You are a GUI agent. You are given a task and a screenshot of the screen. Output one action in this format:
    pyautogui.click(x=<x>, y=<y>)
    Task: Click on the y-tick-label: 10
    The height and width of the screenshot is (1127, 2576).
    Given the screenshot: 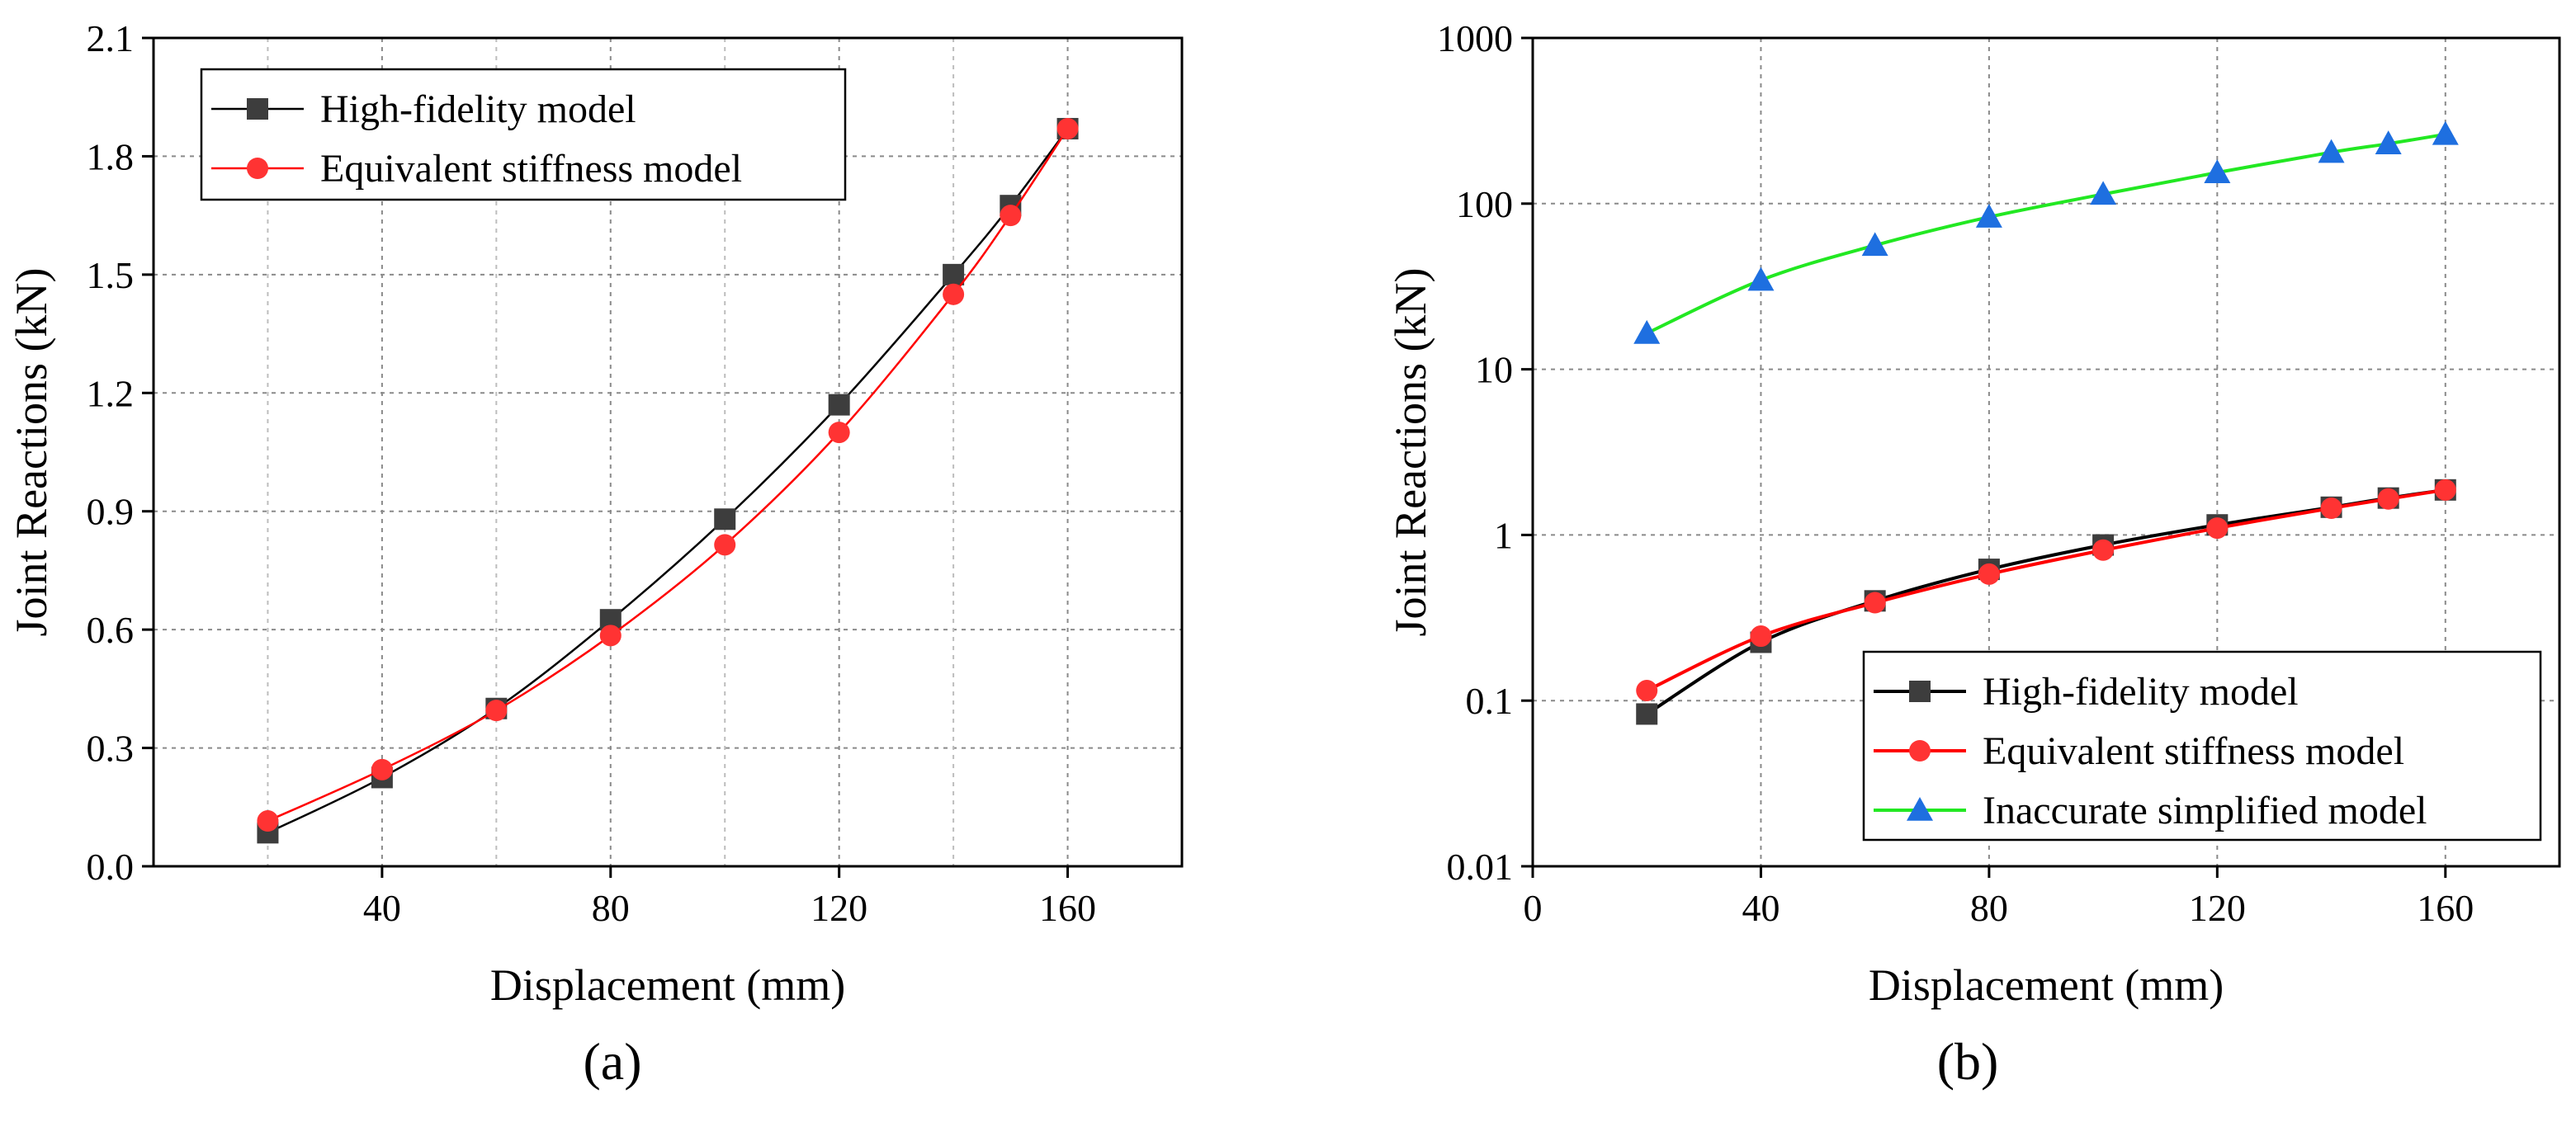 What is the action you would take?
    pyautogui.click(x=1494, y=370)
    